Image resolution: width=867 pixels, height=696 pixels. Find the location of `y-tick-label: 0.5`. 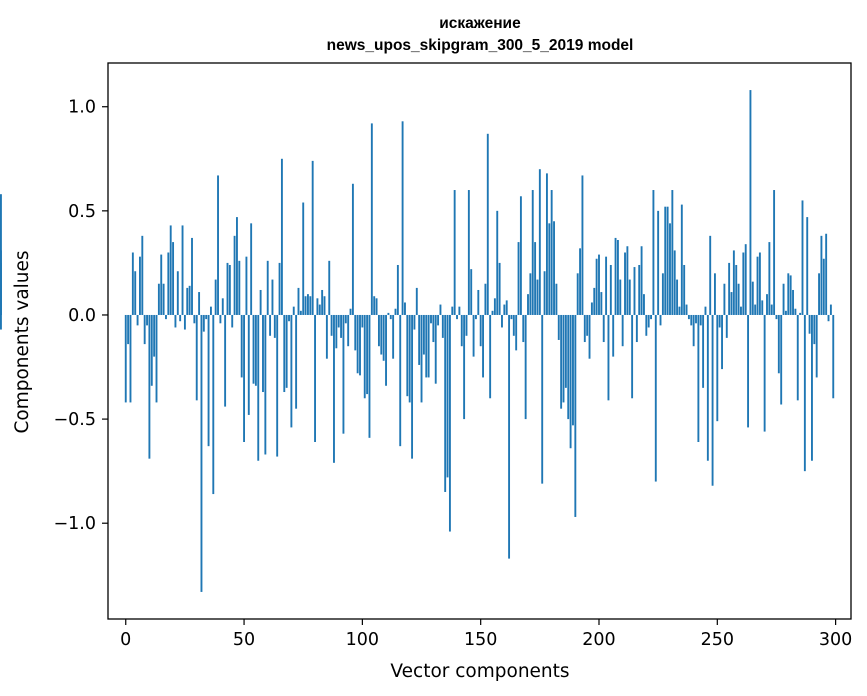

y-tick-label: 0.5 is located at coordinates (82, 212).